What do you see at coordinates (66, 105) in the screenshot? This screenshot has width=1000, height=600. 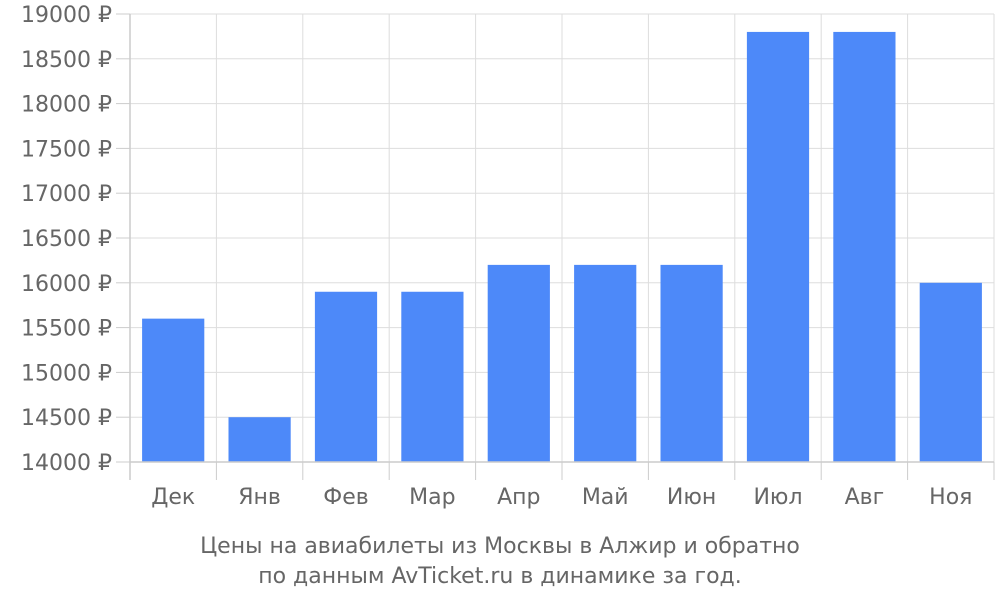 I see `y-tick-label: 18000 ₽` at bounding box center [66, 105].